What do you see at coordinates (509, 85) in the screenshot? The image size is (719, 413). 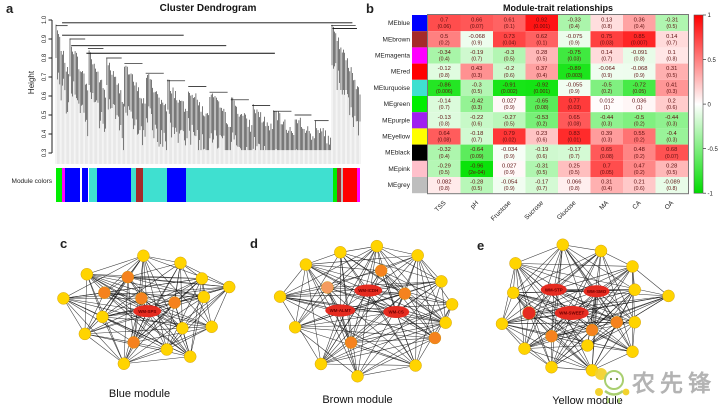 I see `svg-text: -0.91` at bounding box center [509, 85].